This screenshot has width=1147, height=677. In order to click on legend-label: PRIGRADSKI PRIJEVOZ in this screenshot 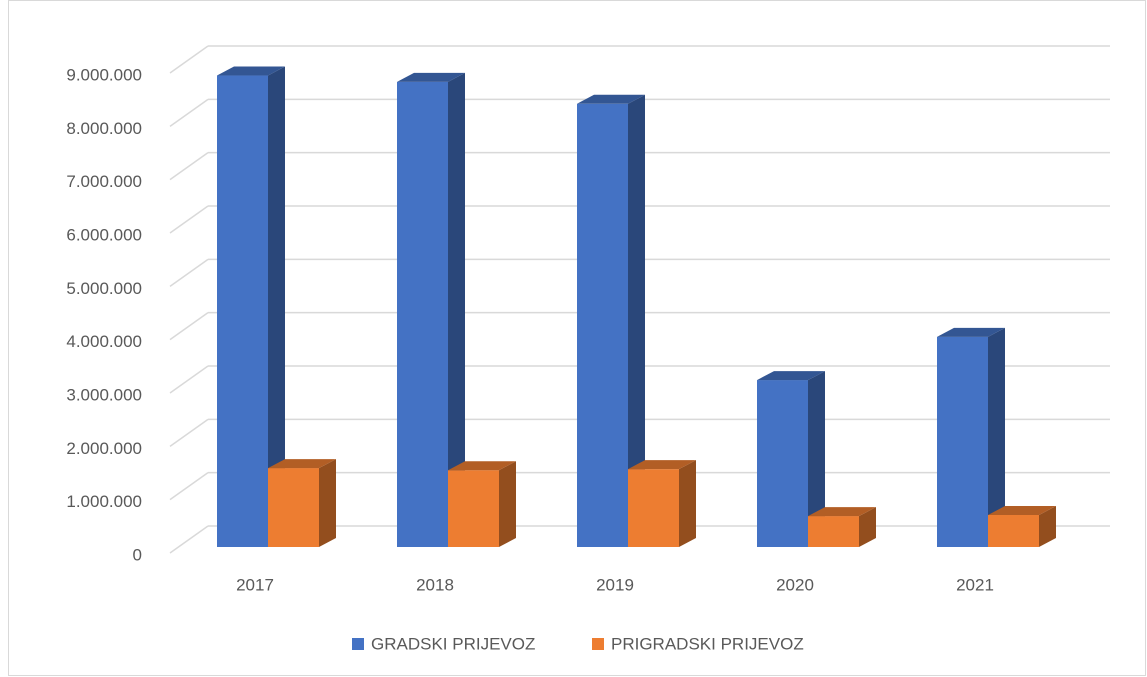, I will do `click(707, 643)`.